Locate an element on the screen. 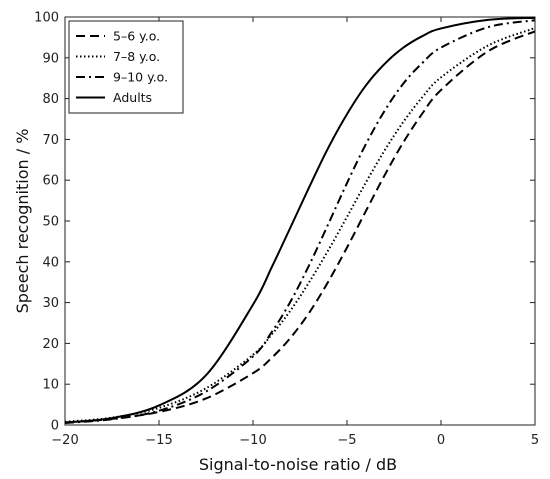 The height and width of the screenshot is (479, 550). legend-label: 9–10 y.o. is located at coordinates (140, 77).